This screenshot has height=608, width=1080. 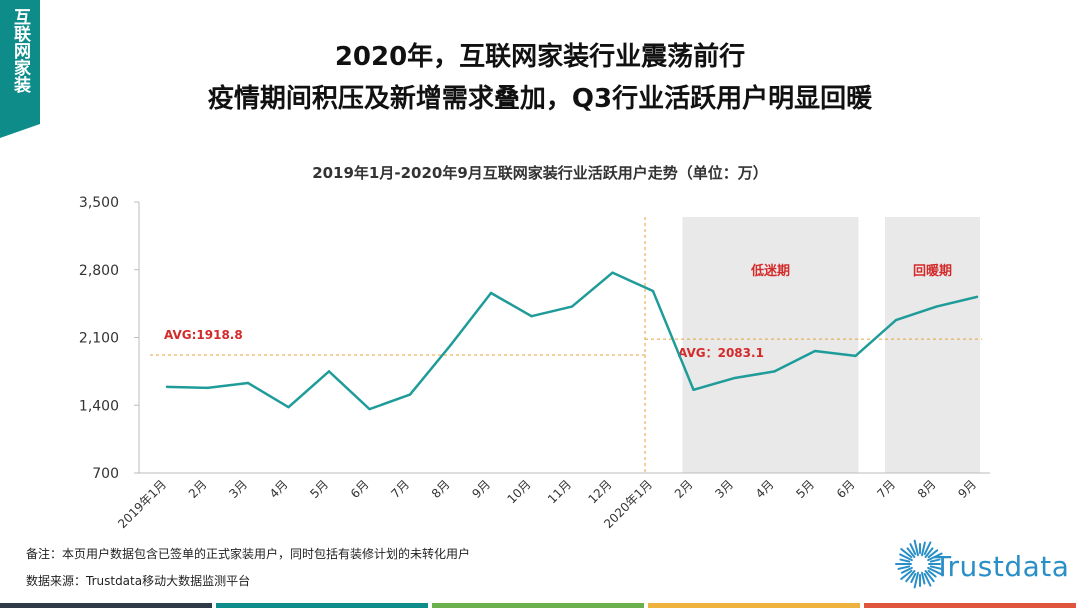 What do you see at coordinates (540, 57) in the screenshot?
I see `page-title: 2020年，互联网家装行业震荡前行` at bounding box center [540, 57].